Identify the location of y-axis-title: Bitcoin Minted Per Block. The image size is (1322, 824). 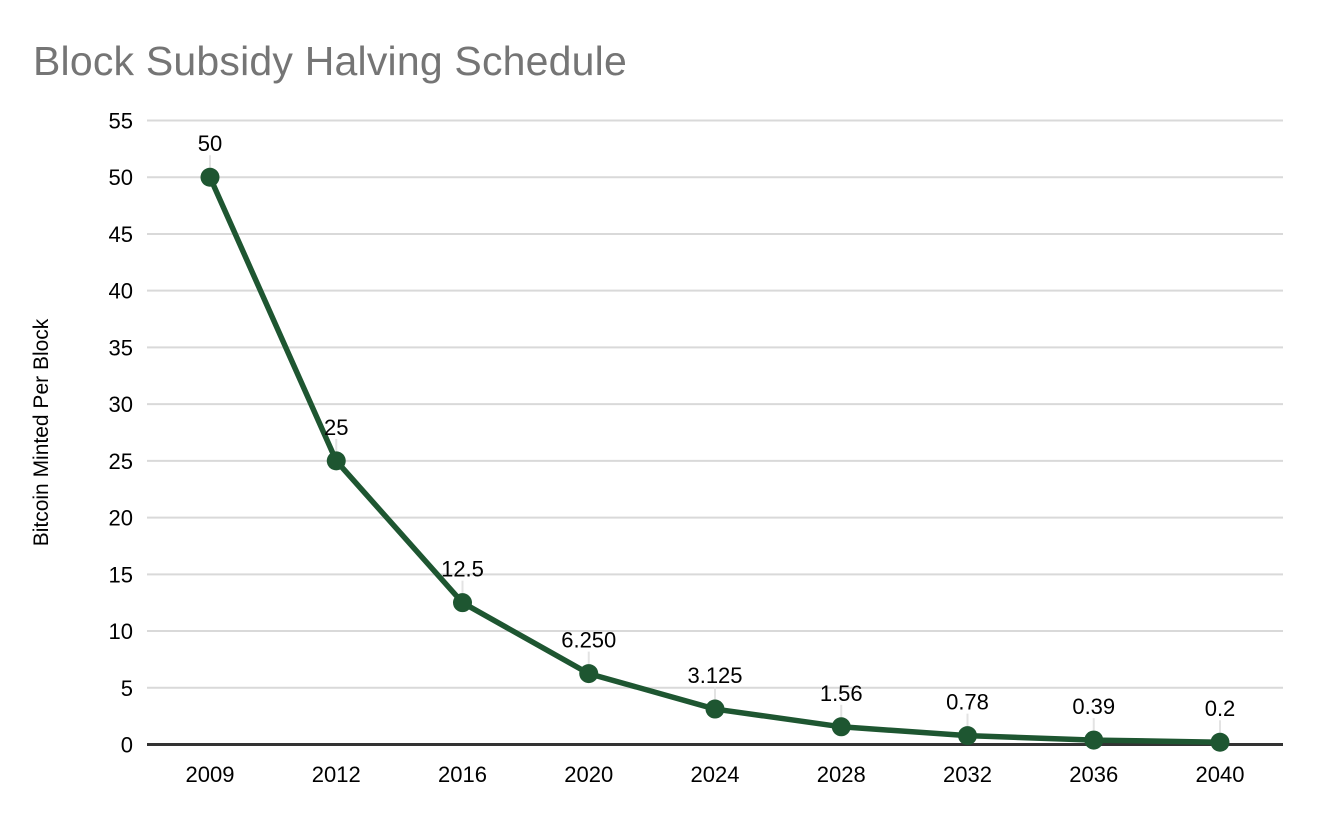
(41, 432).